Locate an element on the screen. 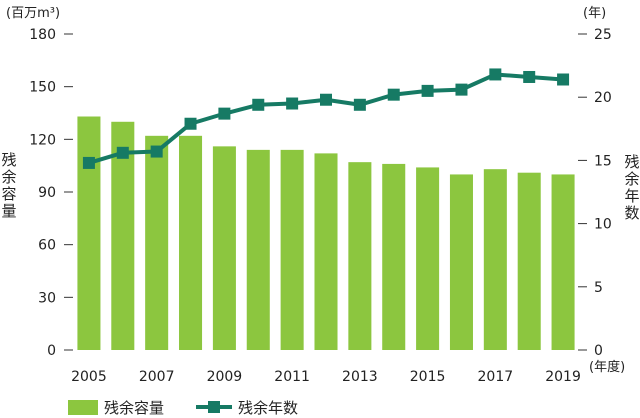 The width and height of the screenshot is (640, 418). legend-bar-swatch is located at coordinates (83, 407).